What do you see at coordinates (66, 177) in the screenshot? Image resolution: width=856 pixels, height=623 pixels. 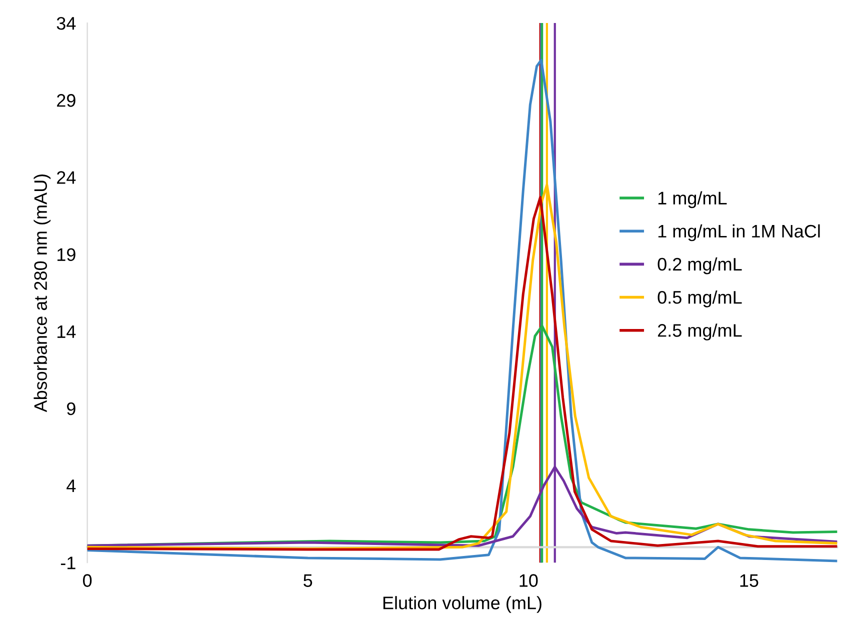 I see `y-tick-label: 24` at bounding box center [66, 177].